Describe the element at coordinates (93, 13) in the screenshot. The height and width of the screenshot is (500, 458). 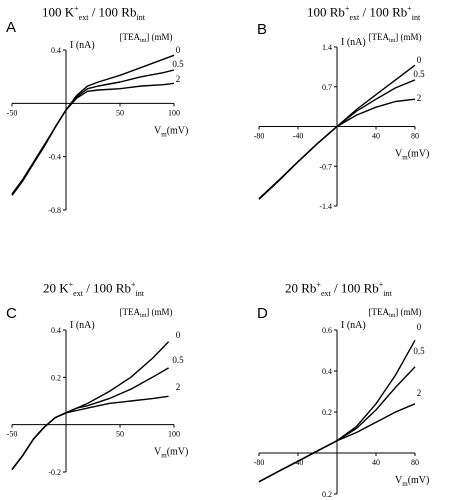
I see `panel-title: 100 K+ext / 100 Rbint` at that location.